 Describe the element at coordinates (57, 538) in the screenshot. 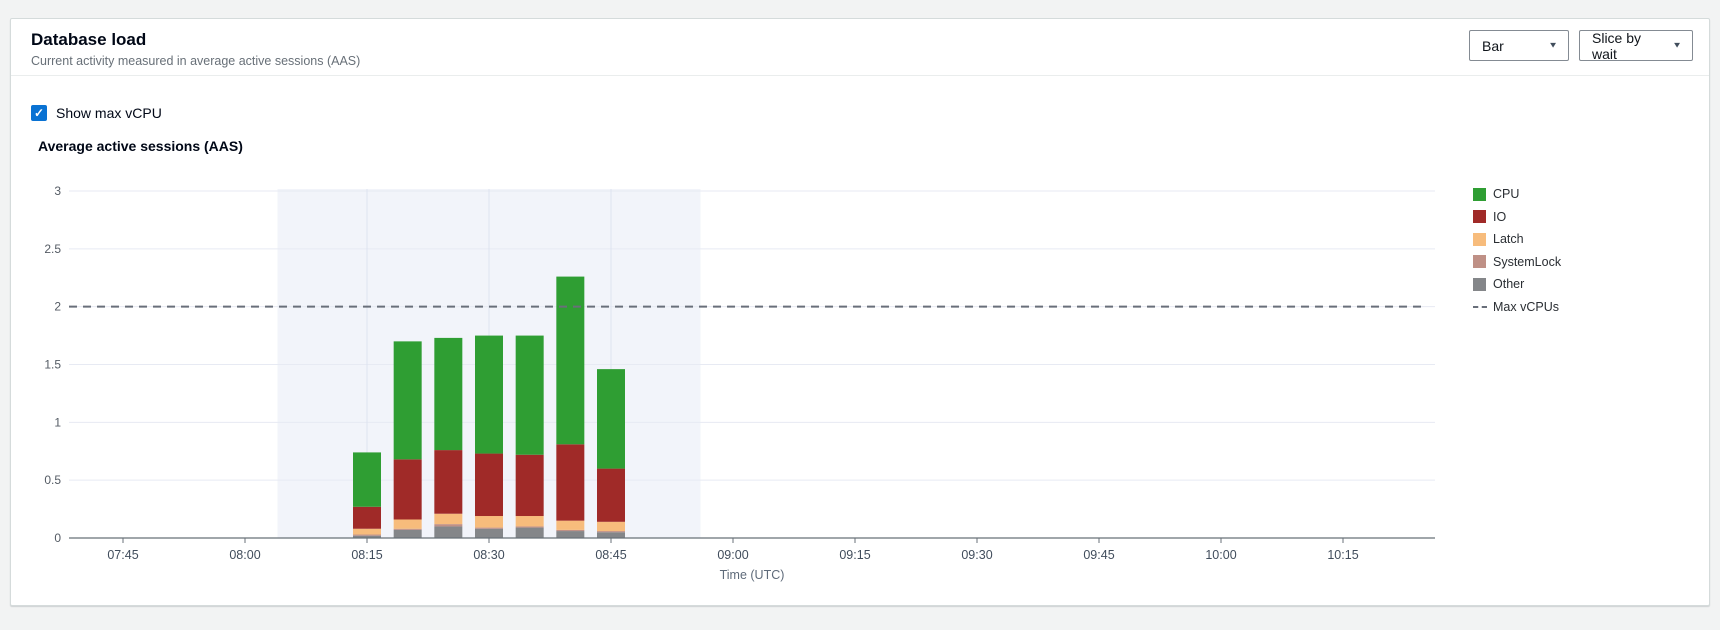

I see `y-tick-label: 0` at that location.